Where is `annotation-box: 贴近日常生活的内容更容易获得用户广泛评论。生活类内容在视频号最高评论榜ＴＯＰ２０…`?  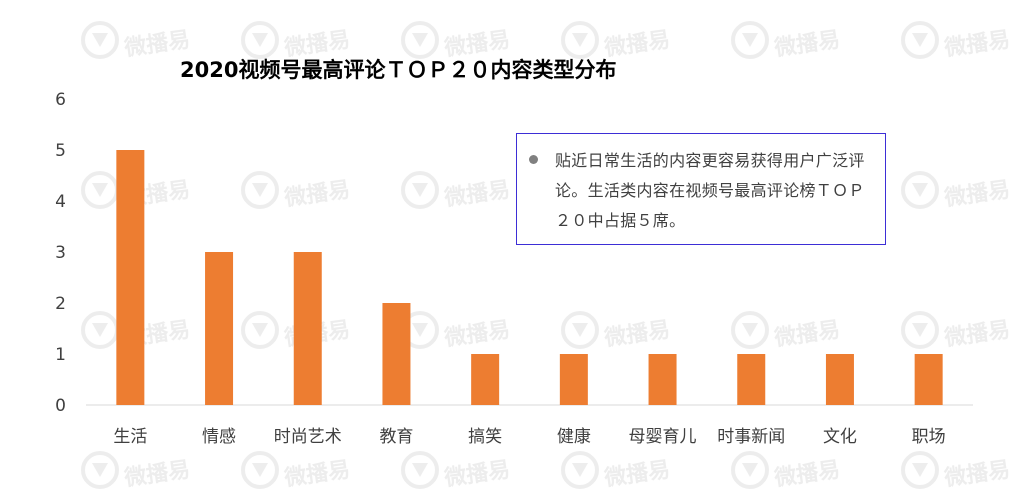 annotation-box: 贴近日常生活的内容更容易获得用户广泛评论。生活类内容在视频号最高评论榜ＴＯＰ２０… is located at coordinates (701, 189).